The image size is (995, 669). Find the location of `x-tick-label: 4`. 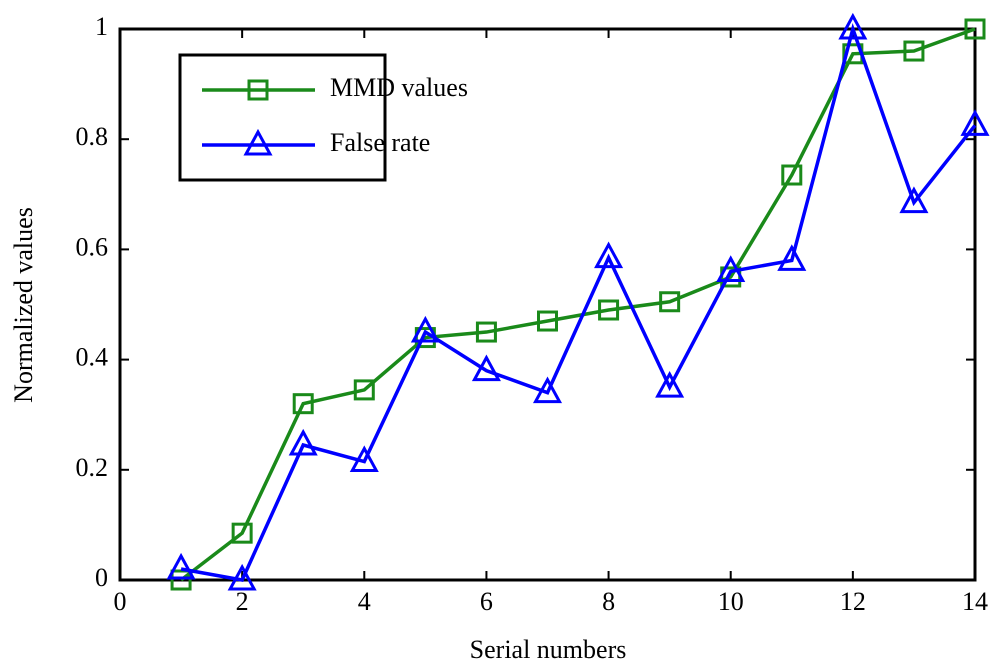

x-tick-label: 4 is located at coordinates (364, 601).